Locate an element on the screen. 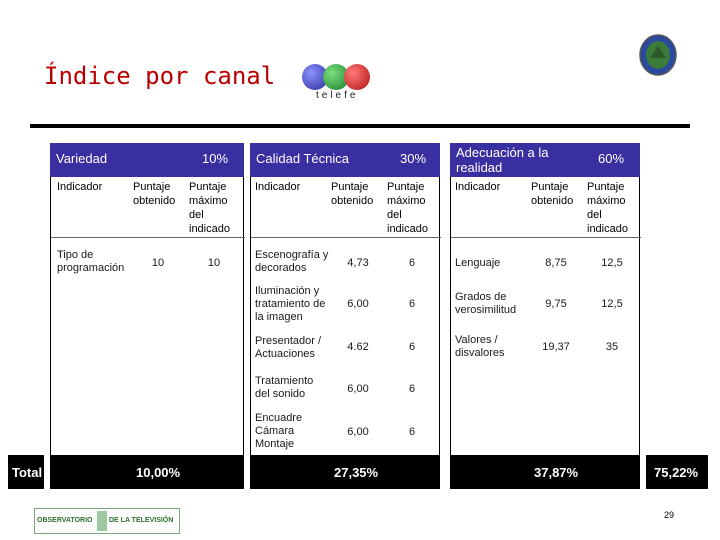  grand-total: 75,22% is located at coordinates (676, 472).